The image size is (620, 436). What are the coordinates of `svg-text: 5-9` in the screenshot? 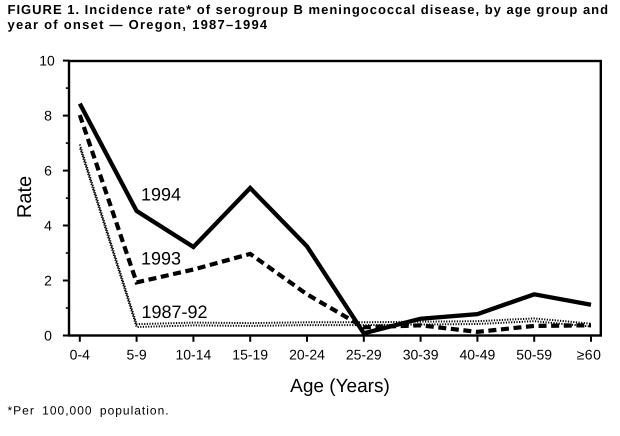 It's located at (136, 355).